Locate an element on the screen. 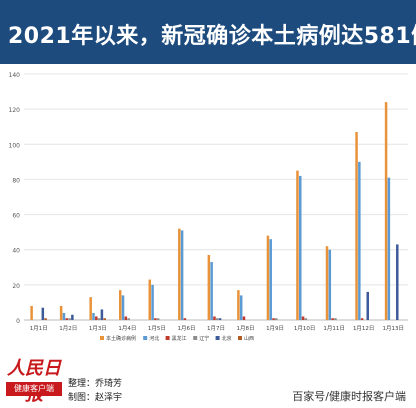 The height and width of the screenshot is (408, 416). y-tick-label: 100 is located at coordinates (15, 145).